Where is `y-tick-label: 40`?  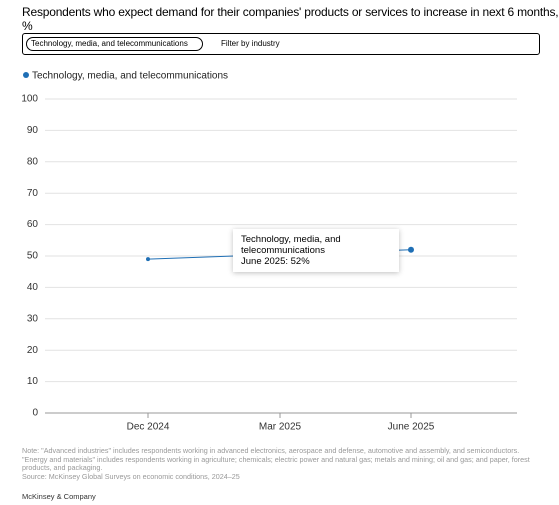
y-tick-label: 40 is located at coordinates (33, 287).